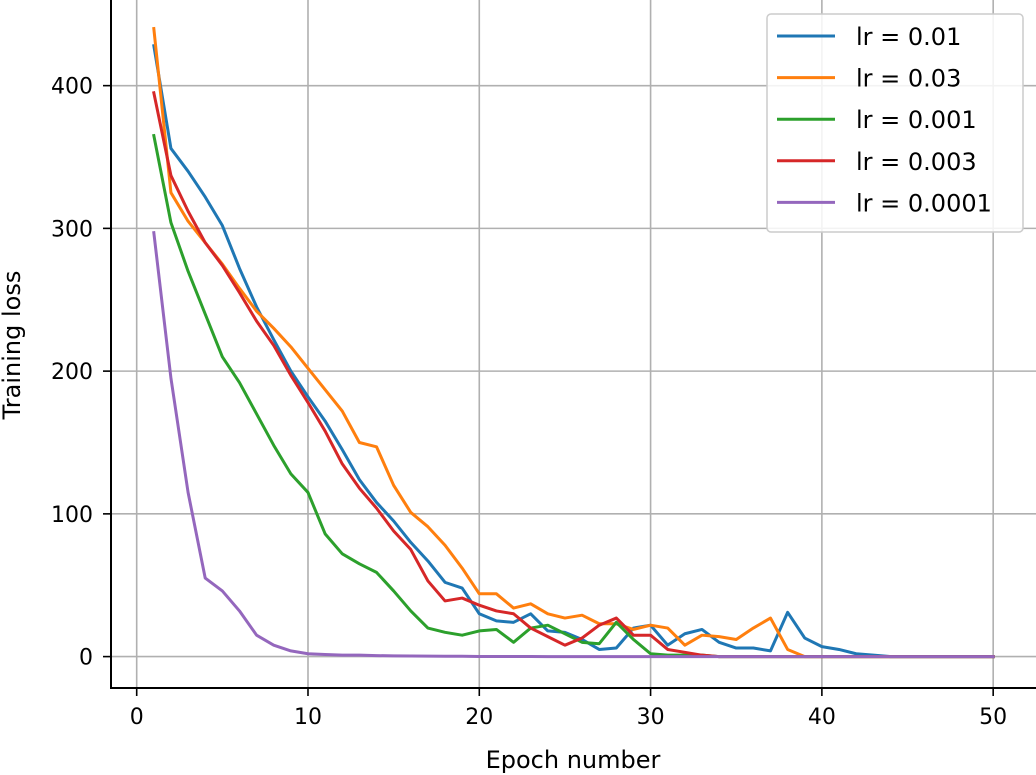 This screenshot has width=1036, height=775. What do you see at coordinates (479, 717) in the screenshot?
I see `x-tick-label: 20` at bounding box center [479, 717].